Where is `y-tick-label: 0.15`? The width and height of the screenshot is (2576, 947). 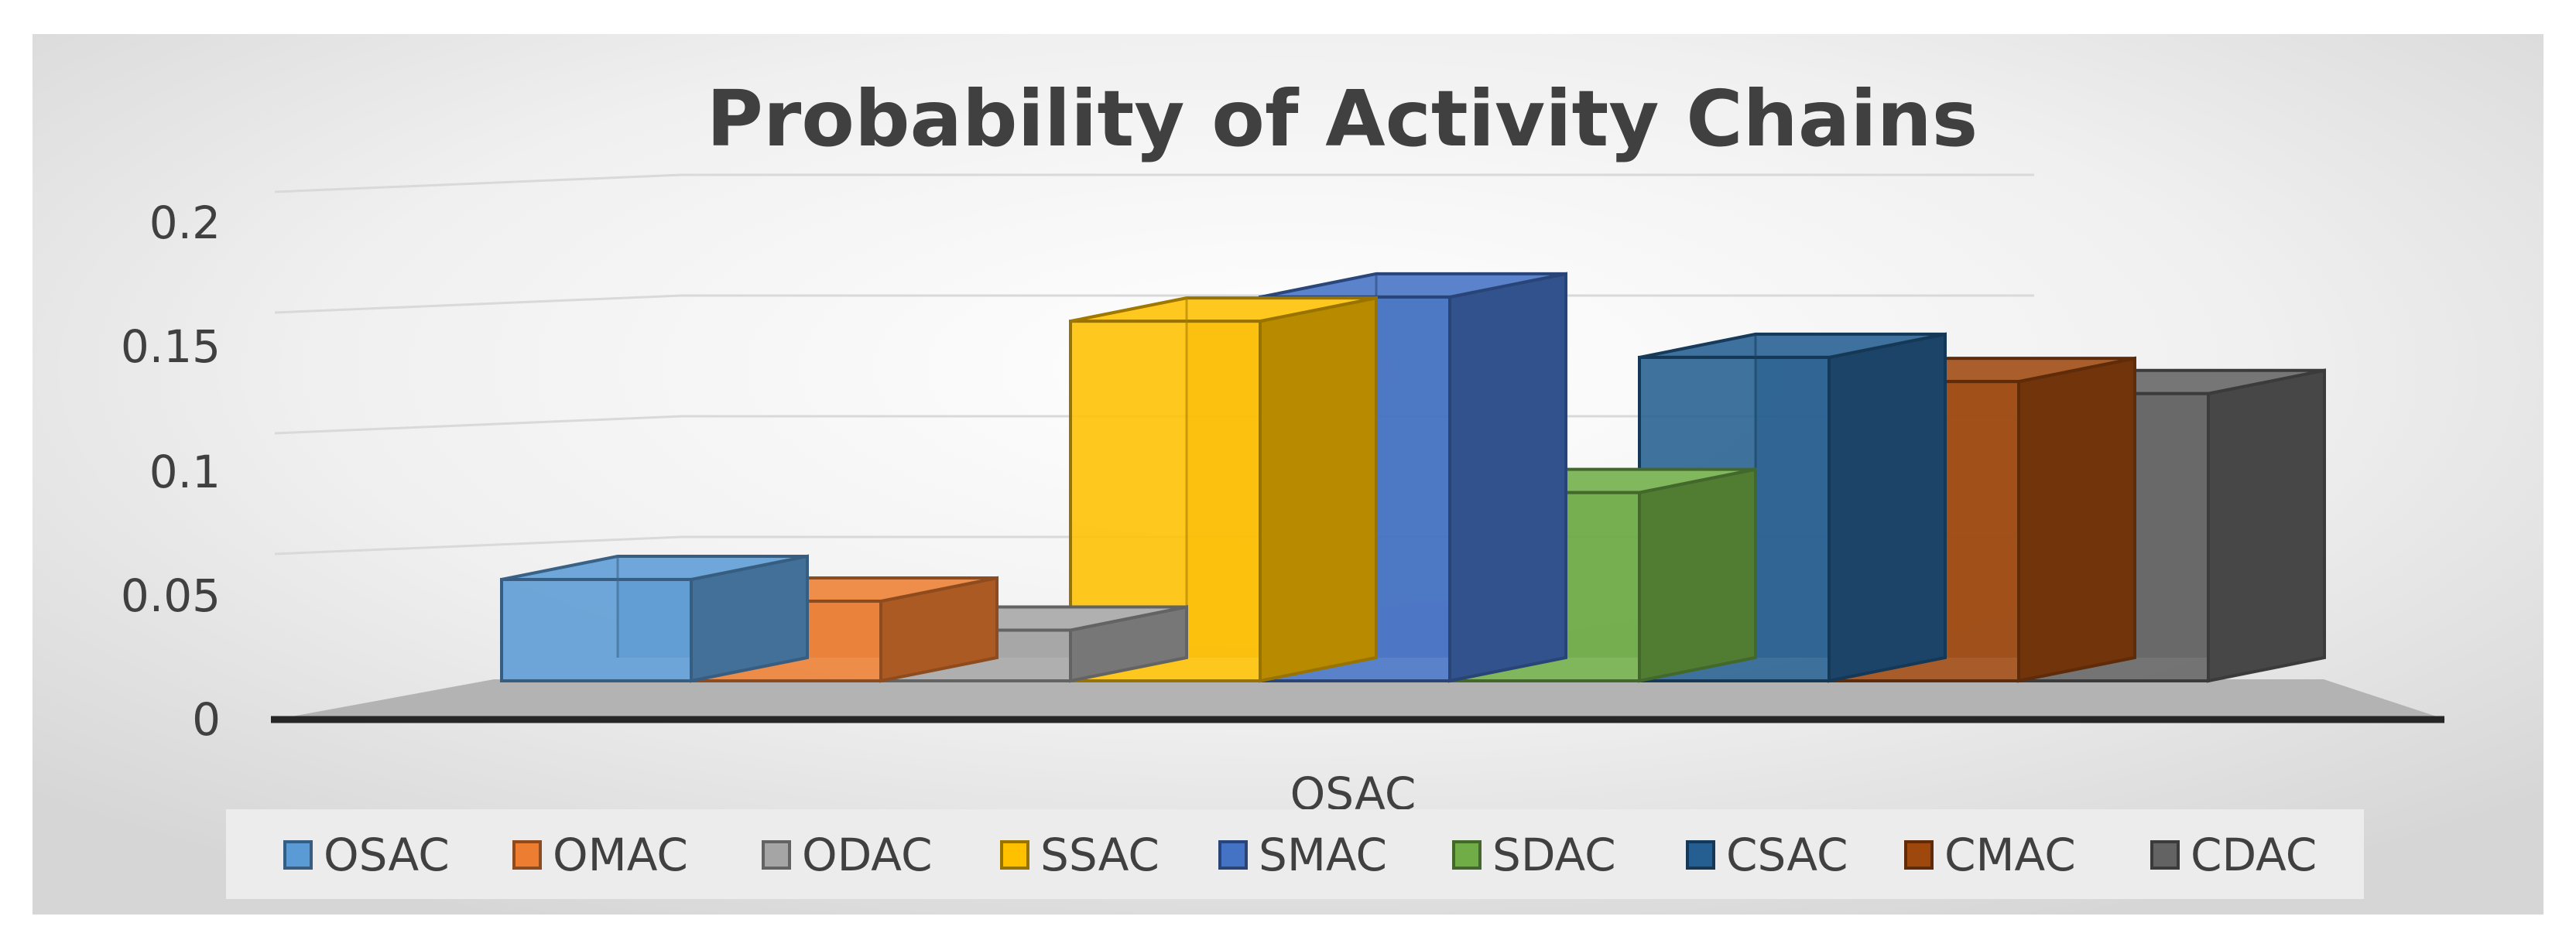
y-tick-label: 0.15 is located at coordinates (171, 346).